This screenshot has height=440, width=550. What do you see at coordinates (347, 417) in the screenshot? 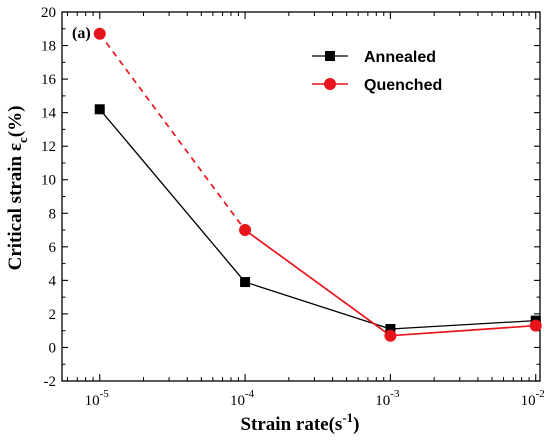
I see `x-axis-title-superscript: -1` at bounding box center [347, 417].